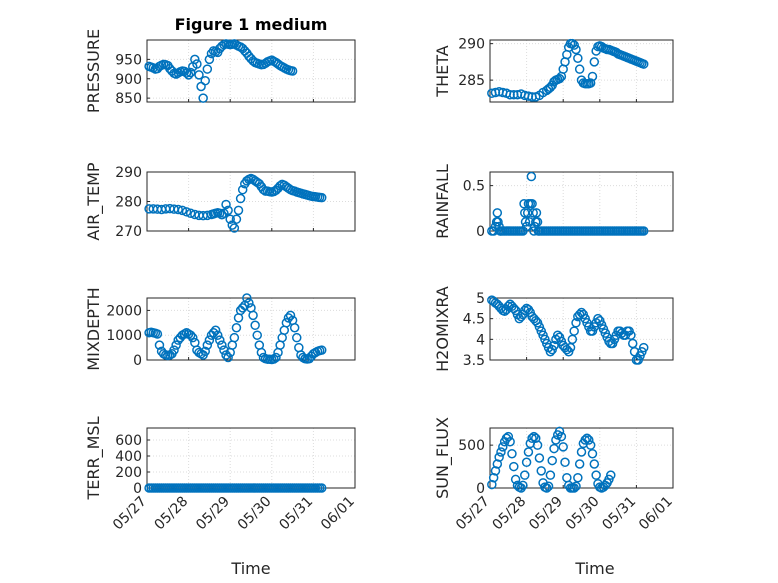 The width and height of the screenshot is (778, 583). Describe the element at coordinates (220, 201) in the screenshot. I see `subplot-3: 270 280 290 AIR_TEMP` at that location.